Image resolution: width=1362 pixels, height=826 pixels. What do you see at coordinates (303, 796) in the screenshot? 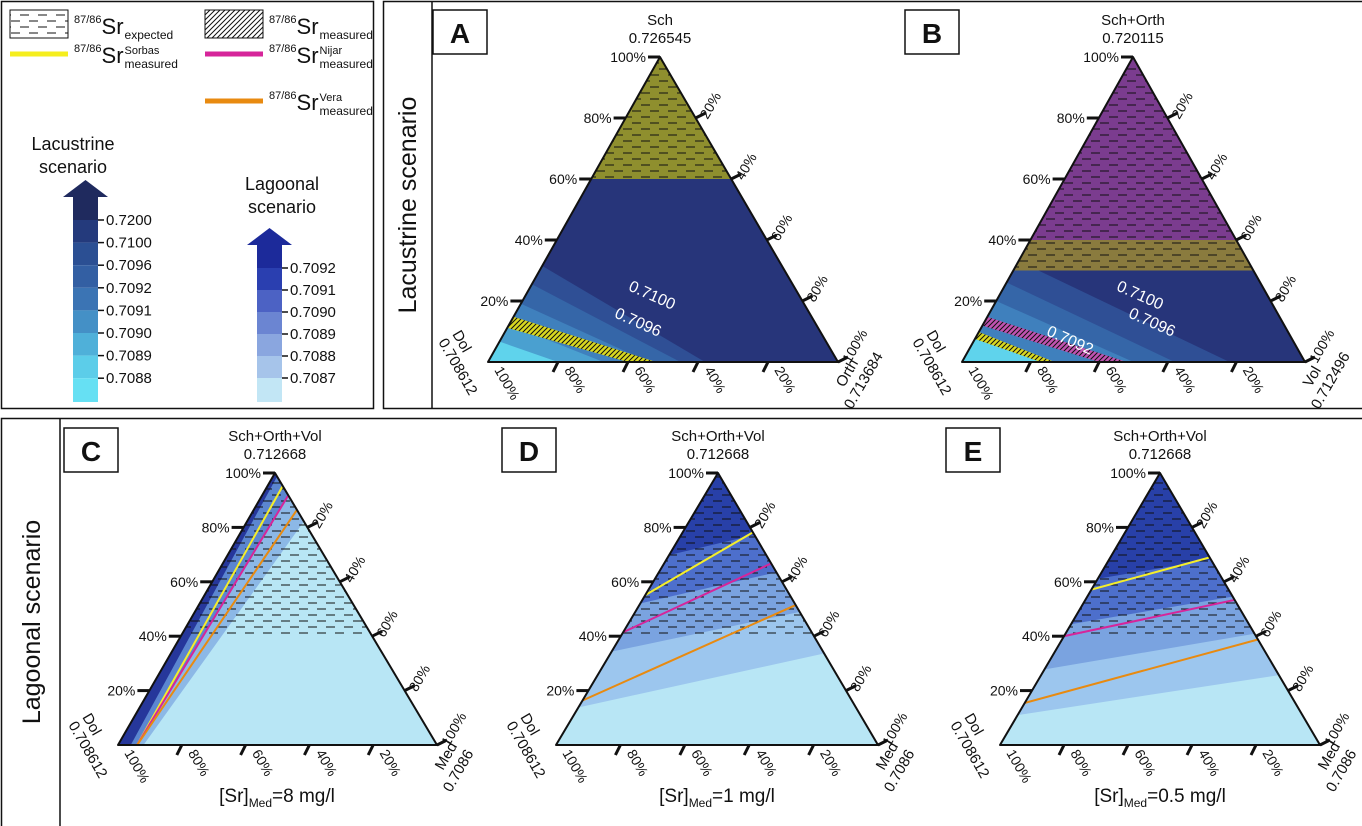
I see `caption: =8 mg/l` at bounding box center [303, 796].